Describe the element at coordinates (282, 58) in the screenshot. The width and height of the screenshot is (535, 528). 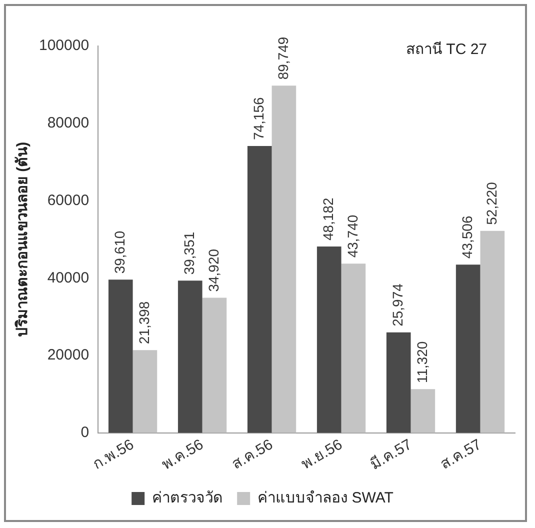
I see `data-label: 89,749` at that location.